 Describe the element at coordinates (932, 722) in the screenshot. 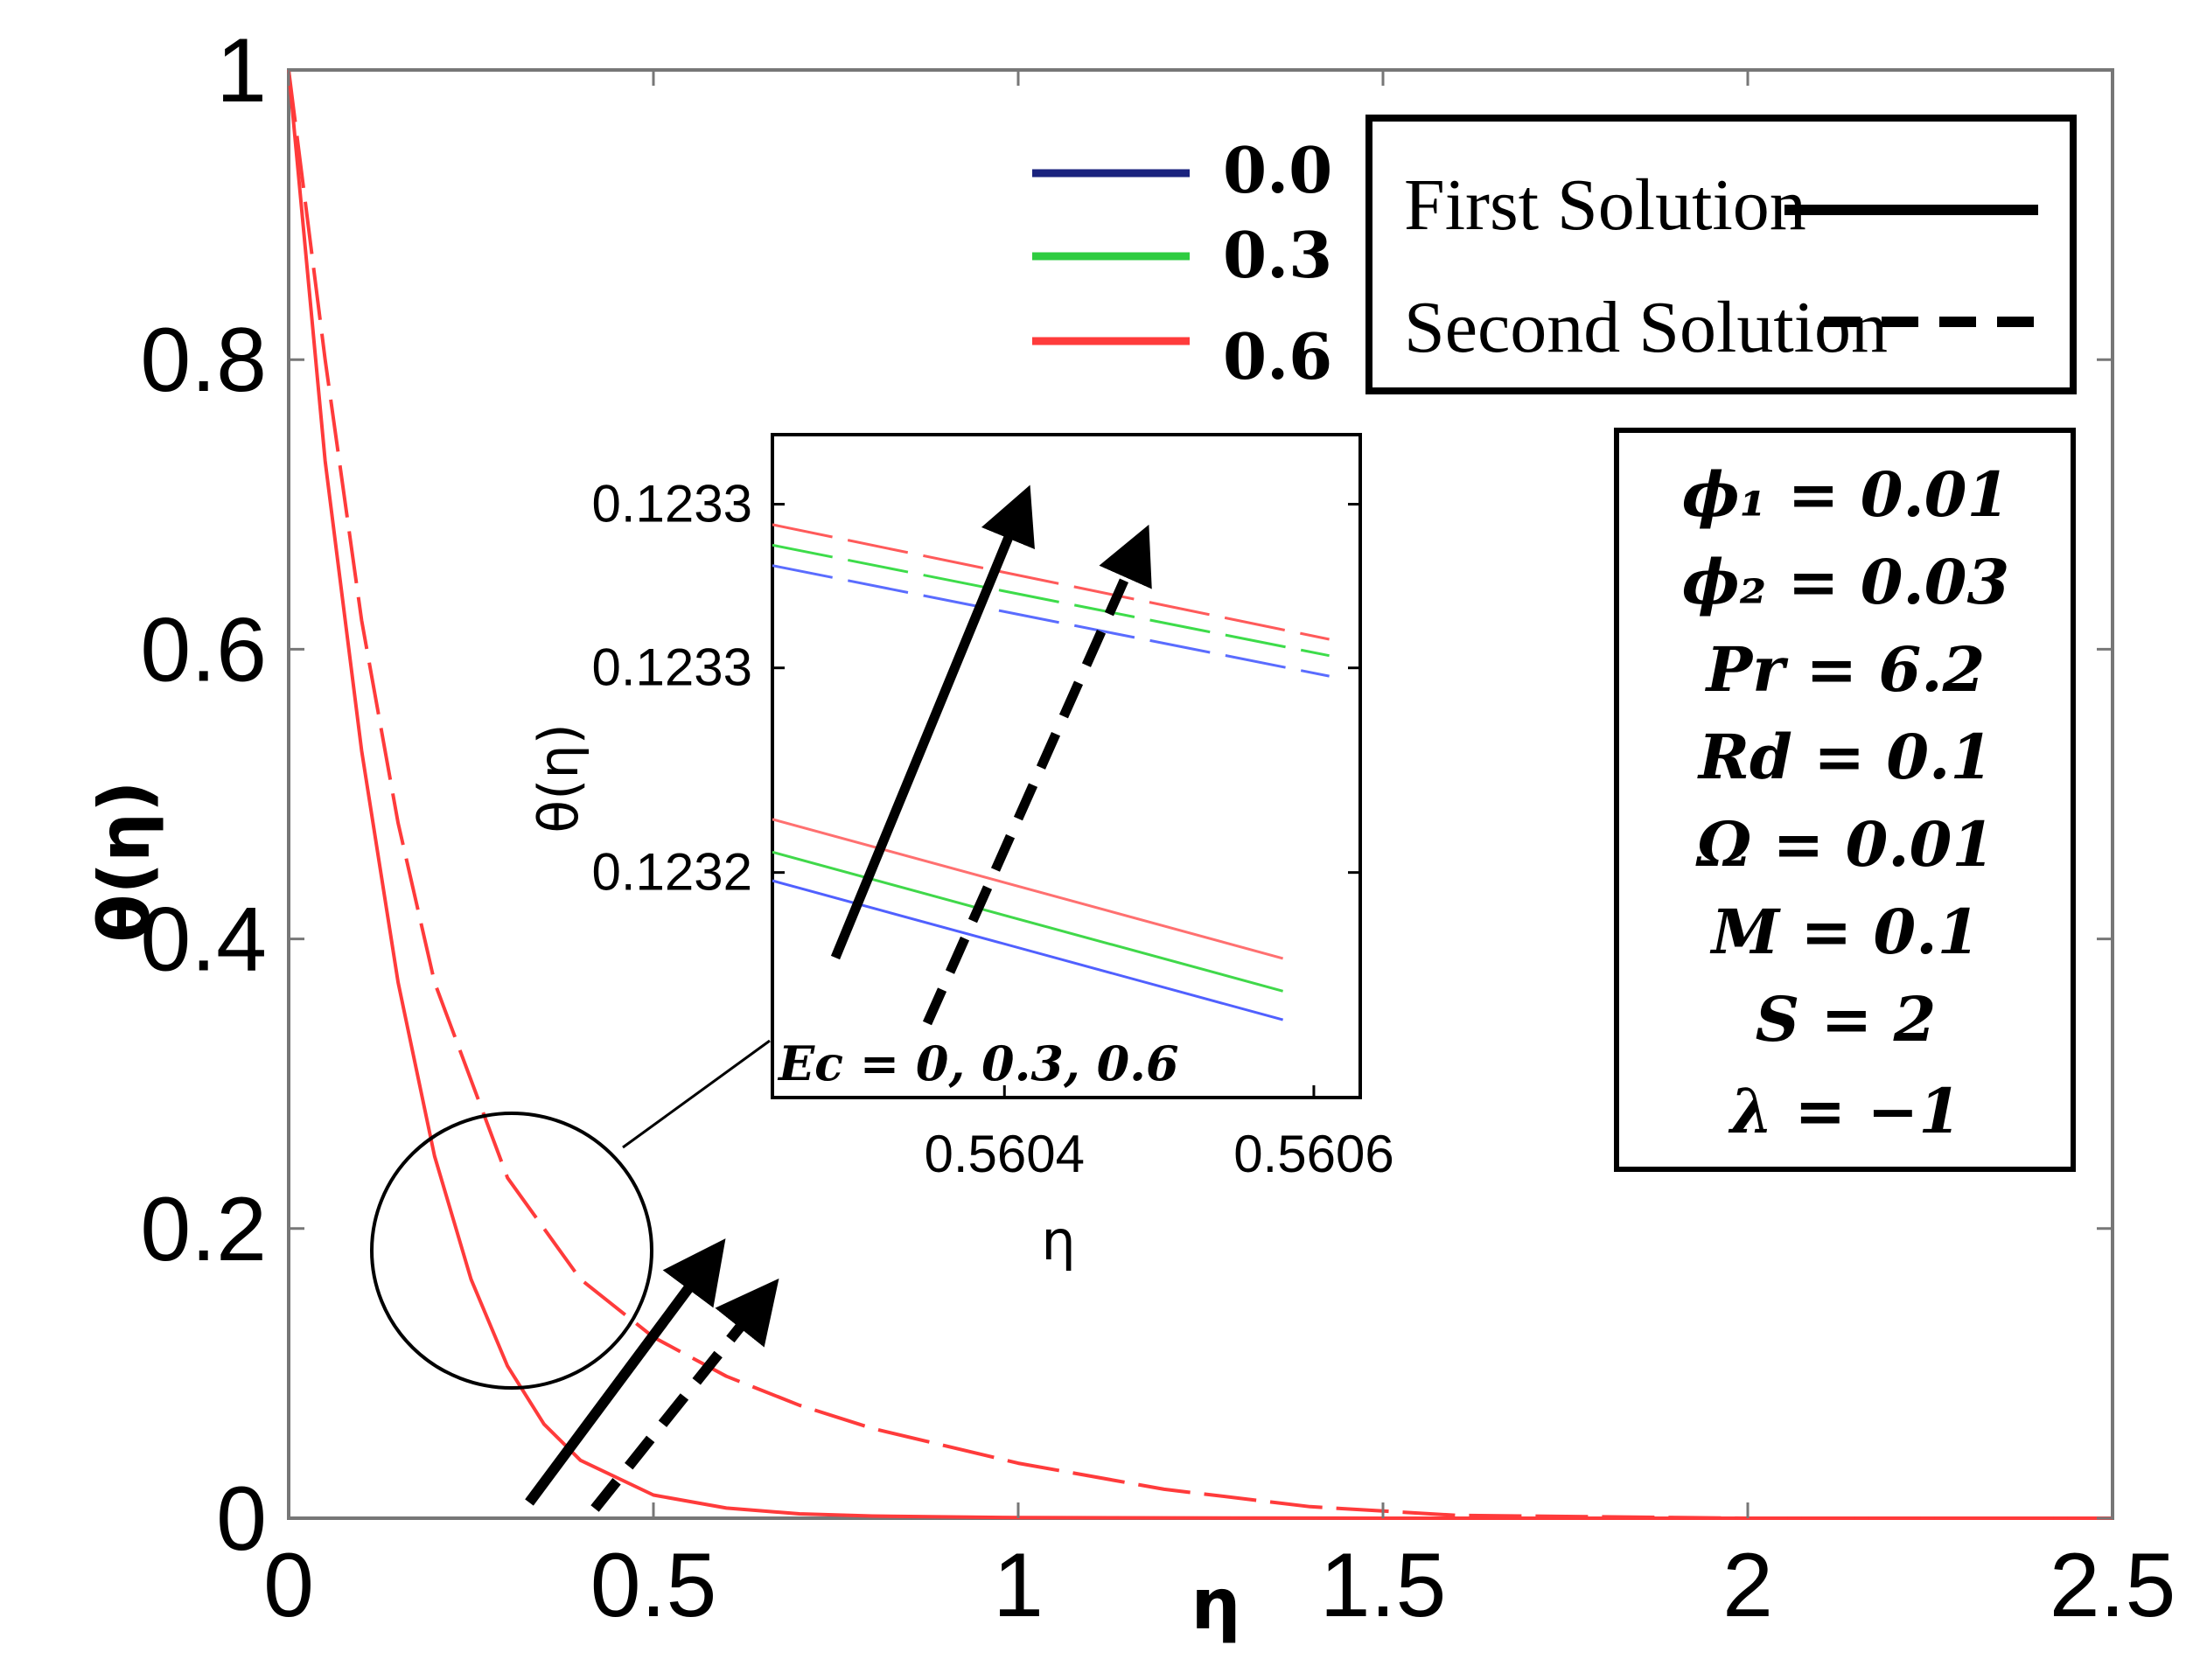

I see `inset-arrow-first-solution` at that location.